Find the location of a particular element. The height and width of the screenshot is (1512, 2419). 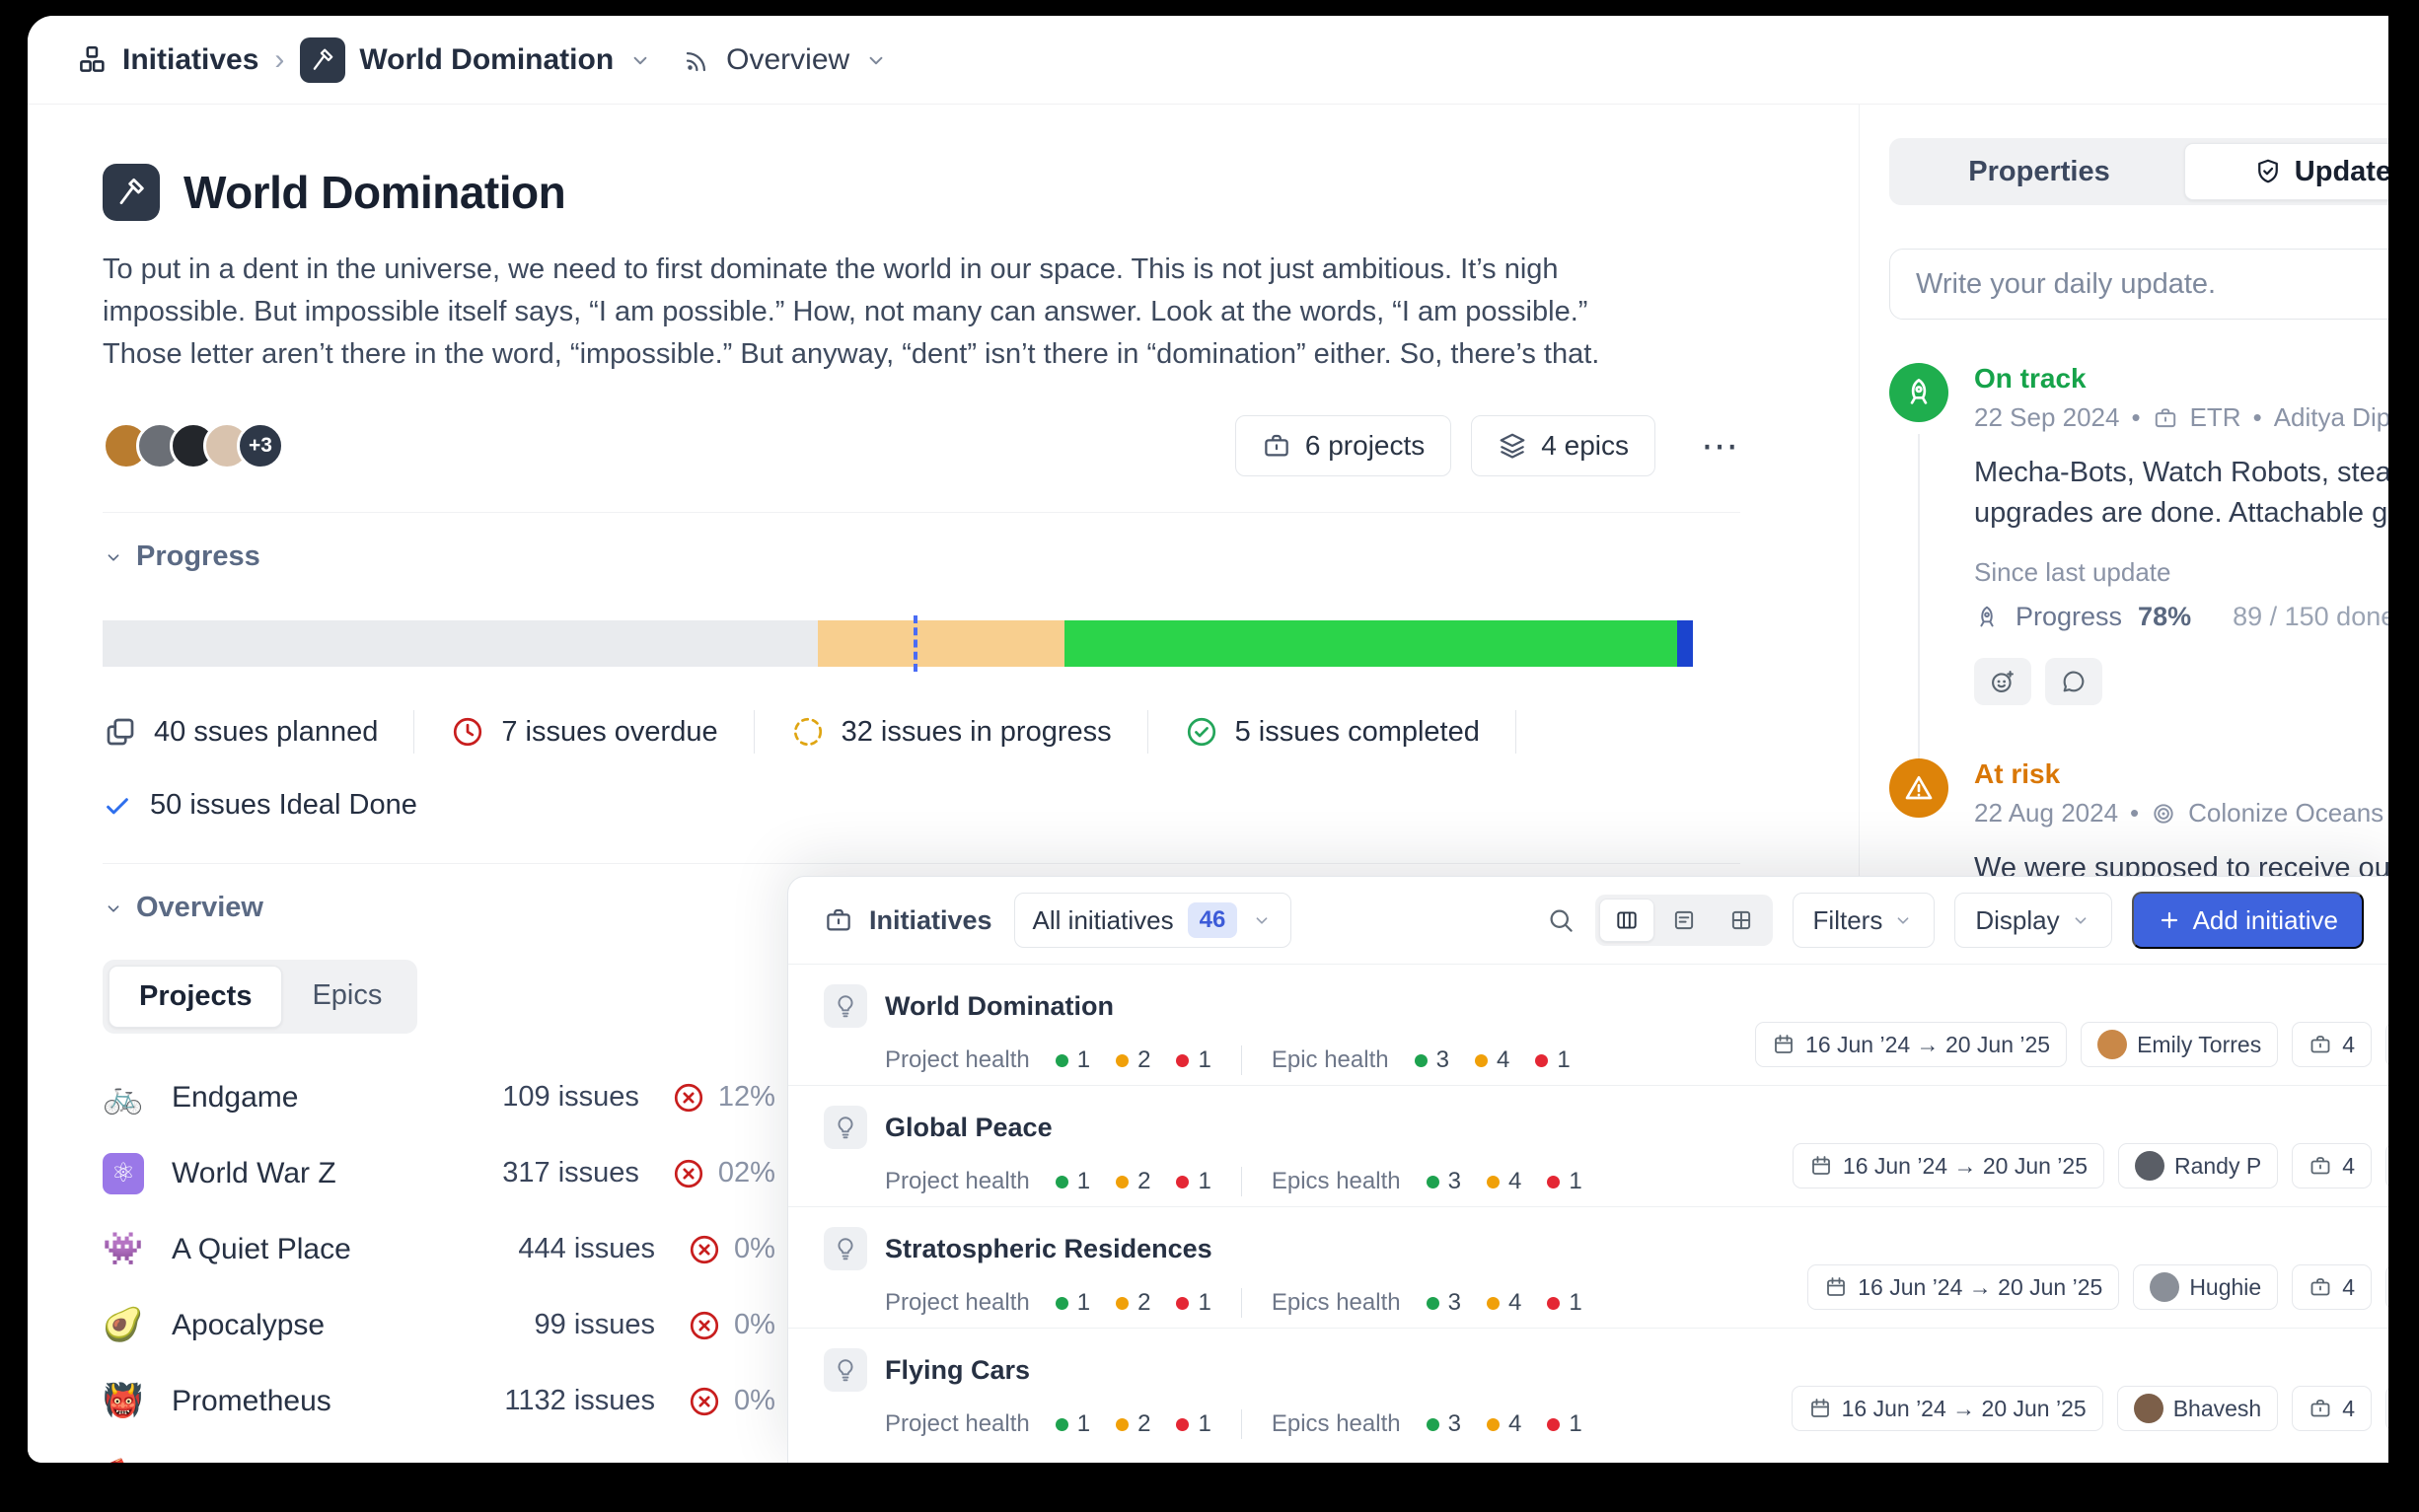

progress-segment-completed is located at coordinates (1370, 643).